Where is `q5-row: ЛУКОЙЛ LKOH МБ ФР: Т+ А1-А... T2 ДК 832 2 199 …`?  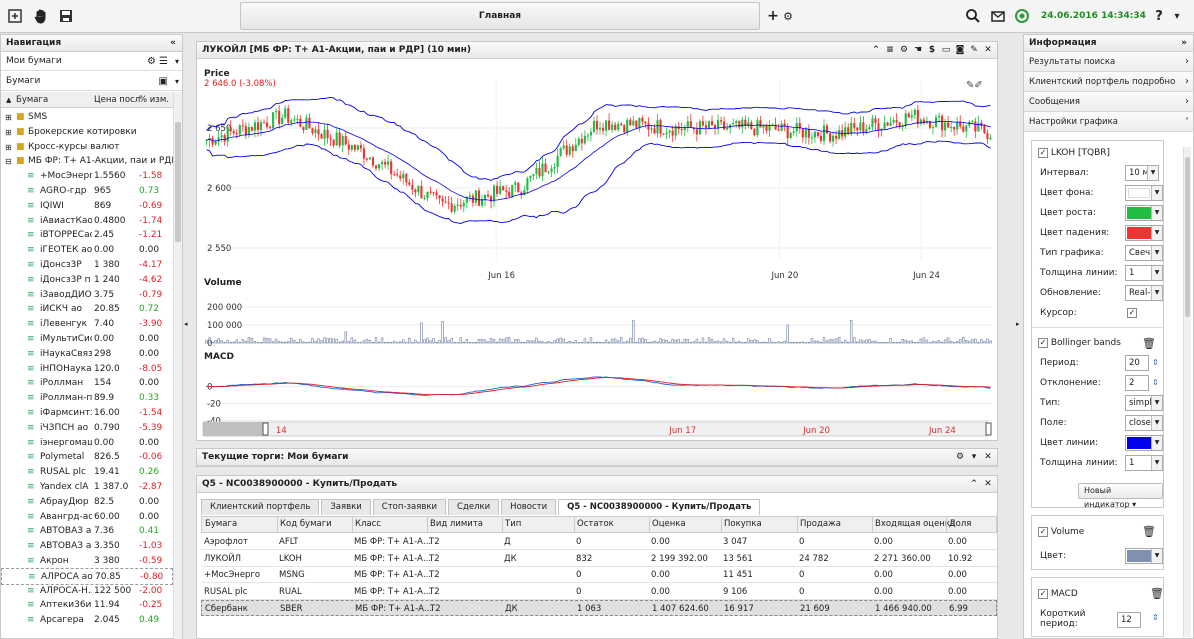
q5-row: ЛУКОЙЛ LKOH МБ ФР: Т+ А1-А... T2 ДК 832 2 199 … is located at coordinates (599, 559).